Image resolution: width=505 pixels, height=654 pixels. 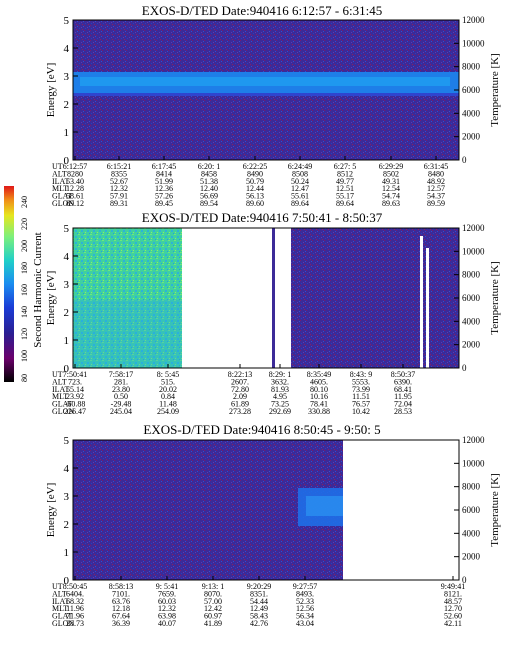 What do you see at coordinates (305, 623) in the screenshot?
I see `table-cell: 43.04` at bounding box center [305, 623].